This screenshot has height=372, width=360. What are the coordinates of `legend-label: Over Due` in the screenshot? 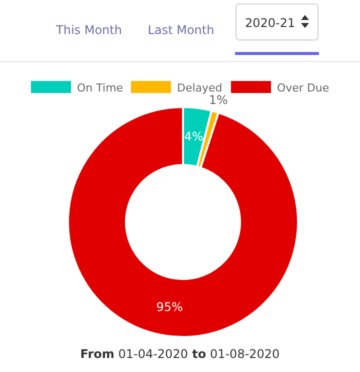 It's located at (303, 88).